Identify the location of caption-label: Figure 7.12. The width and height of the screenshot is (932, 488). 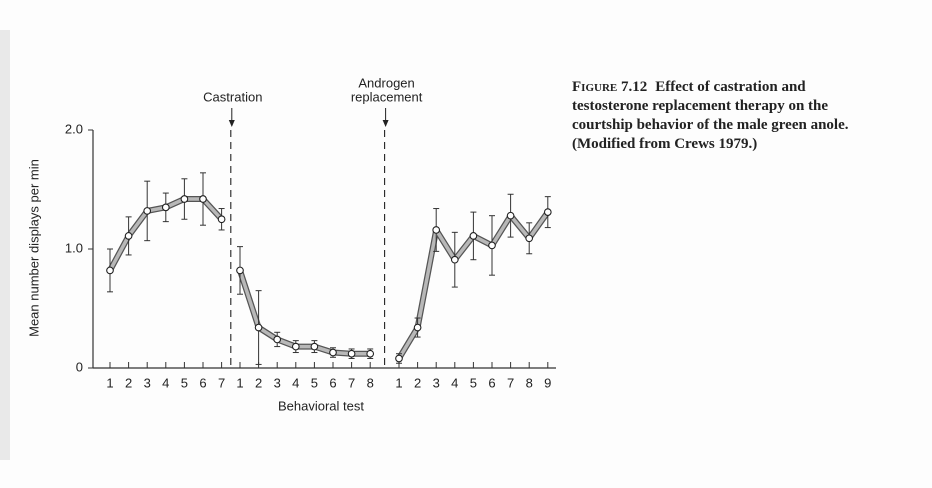
(610, 87).